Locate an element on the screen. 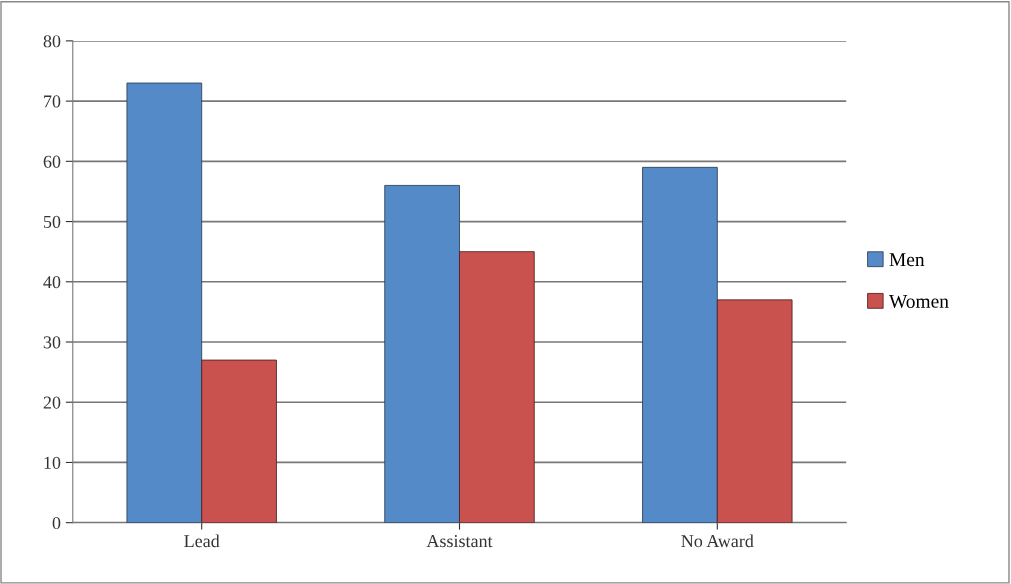 Image resolution: width=1011 pixels, height=584 pixels. y-tick-label: 70 is located at coordinates (52, 101).